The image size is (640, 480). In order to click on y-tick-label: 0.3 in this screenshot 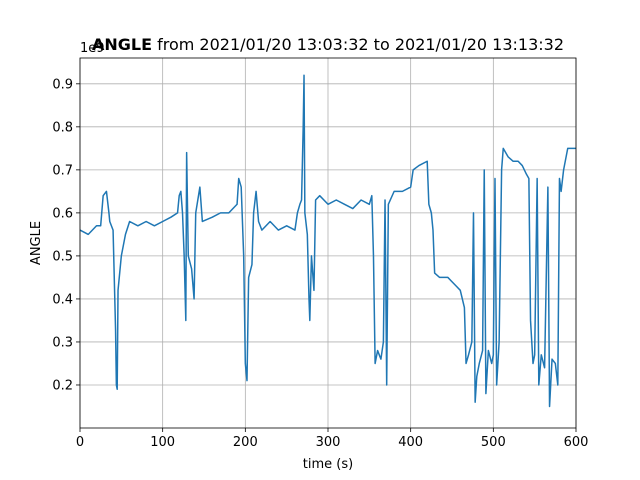, I will do `click(62, 342)`.